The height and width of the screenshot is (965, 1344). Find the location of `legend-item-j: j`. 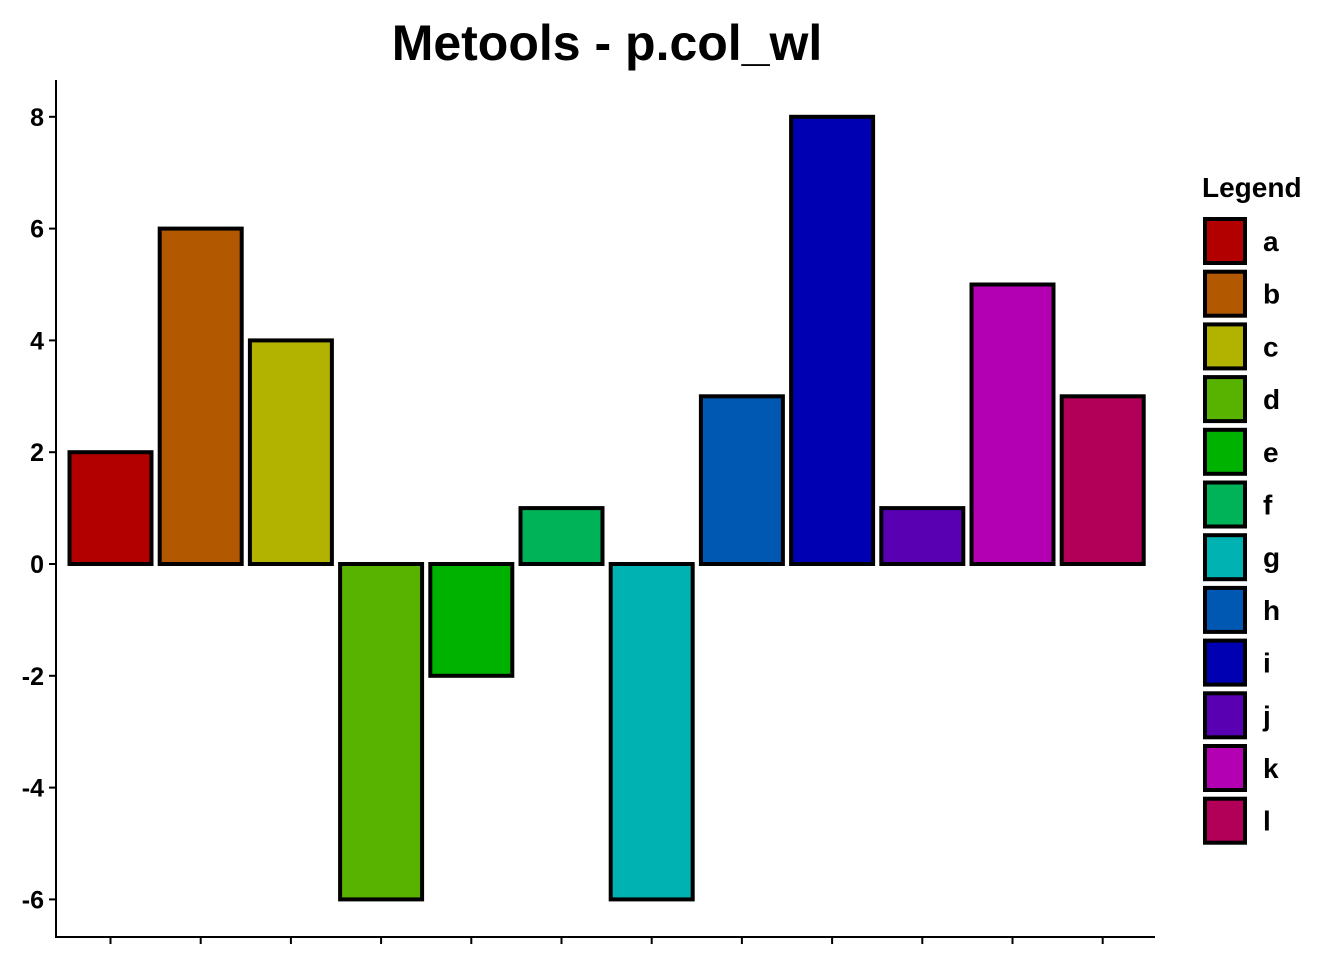

legend-item-j: j is located at coordinates (1237, 715).